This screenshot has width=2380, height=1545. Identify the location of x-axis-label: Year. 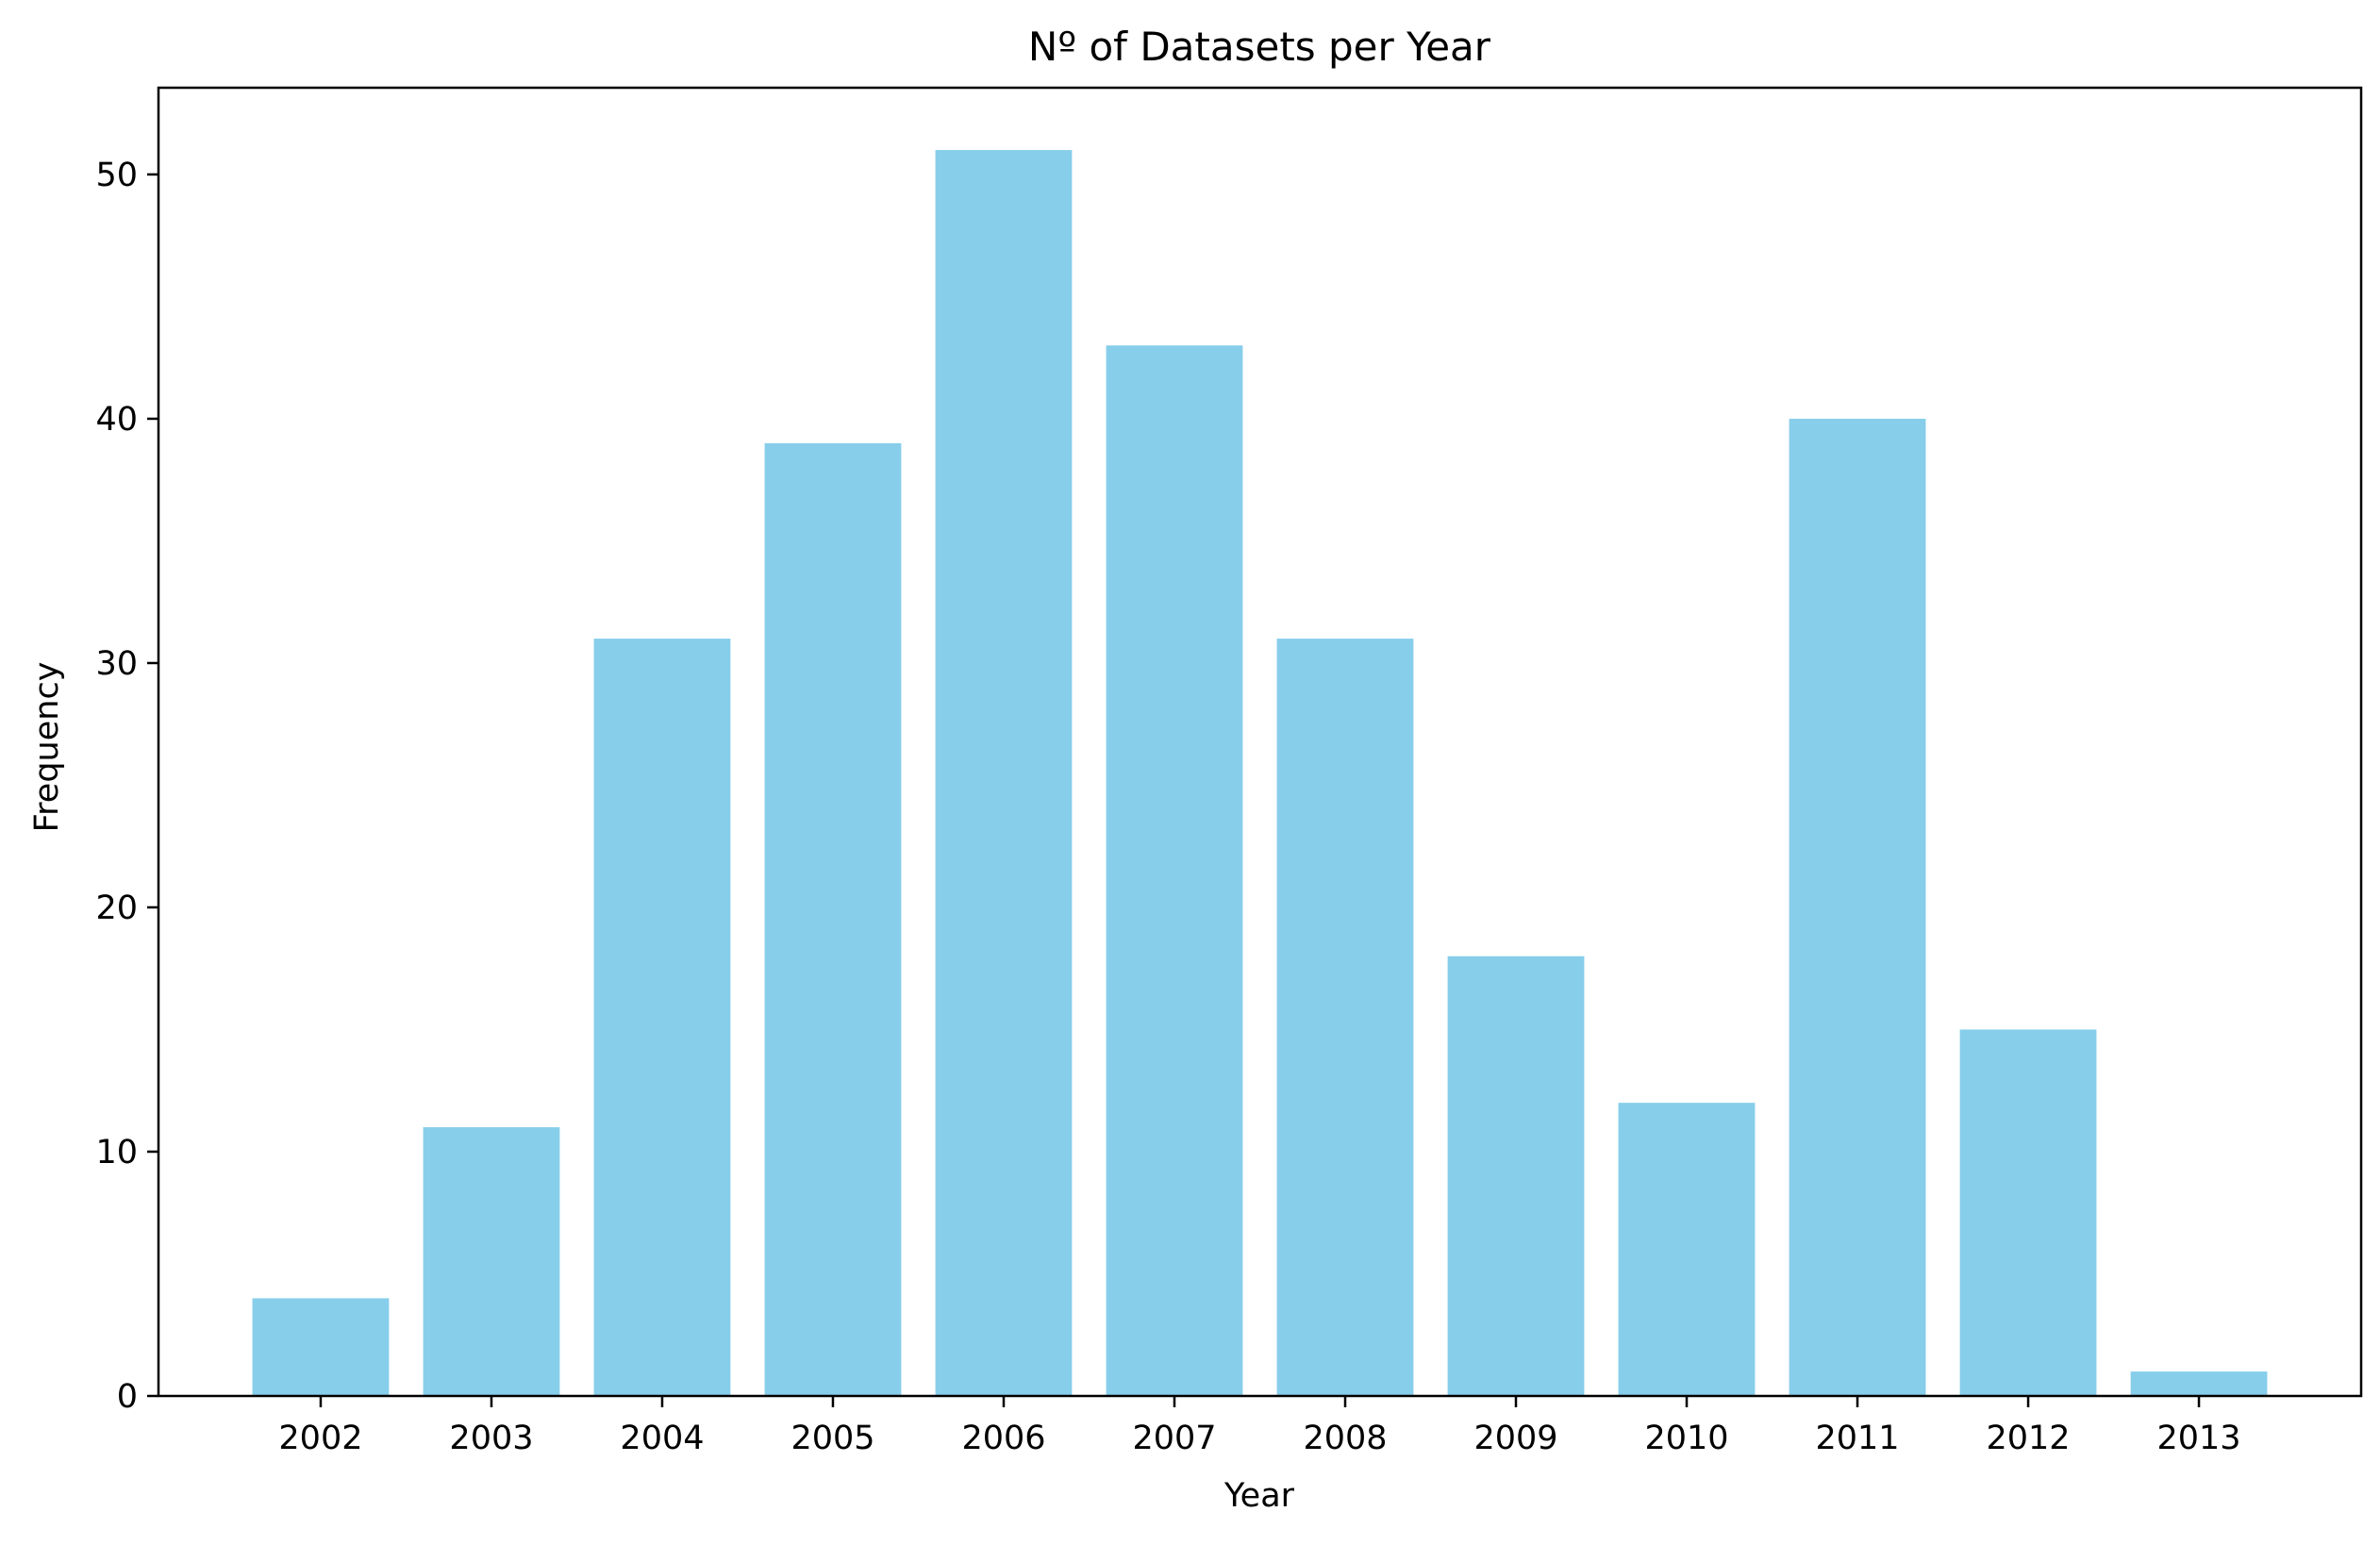
(1259, 1496).